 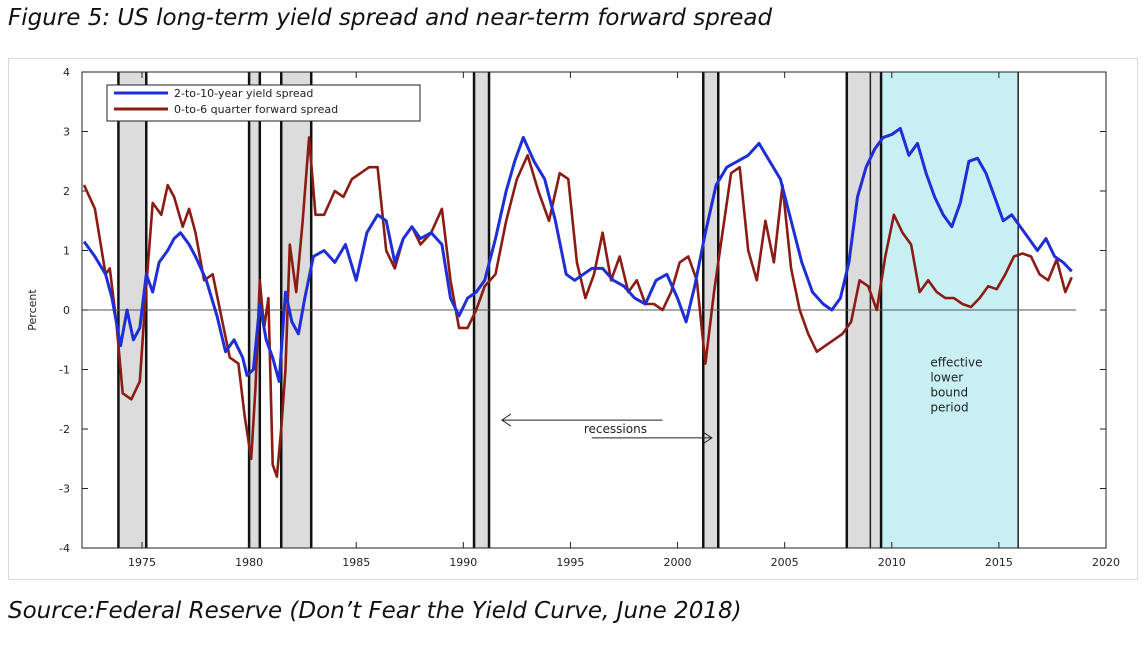 What do you see at coordinates (243, 93) in the screenshot?
I see `legend-label-yield-spread: 2-to-10-year yield spread` at bounding box center [243, 93].